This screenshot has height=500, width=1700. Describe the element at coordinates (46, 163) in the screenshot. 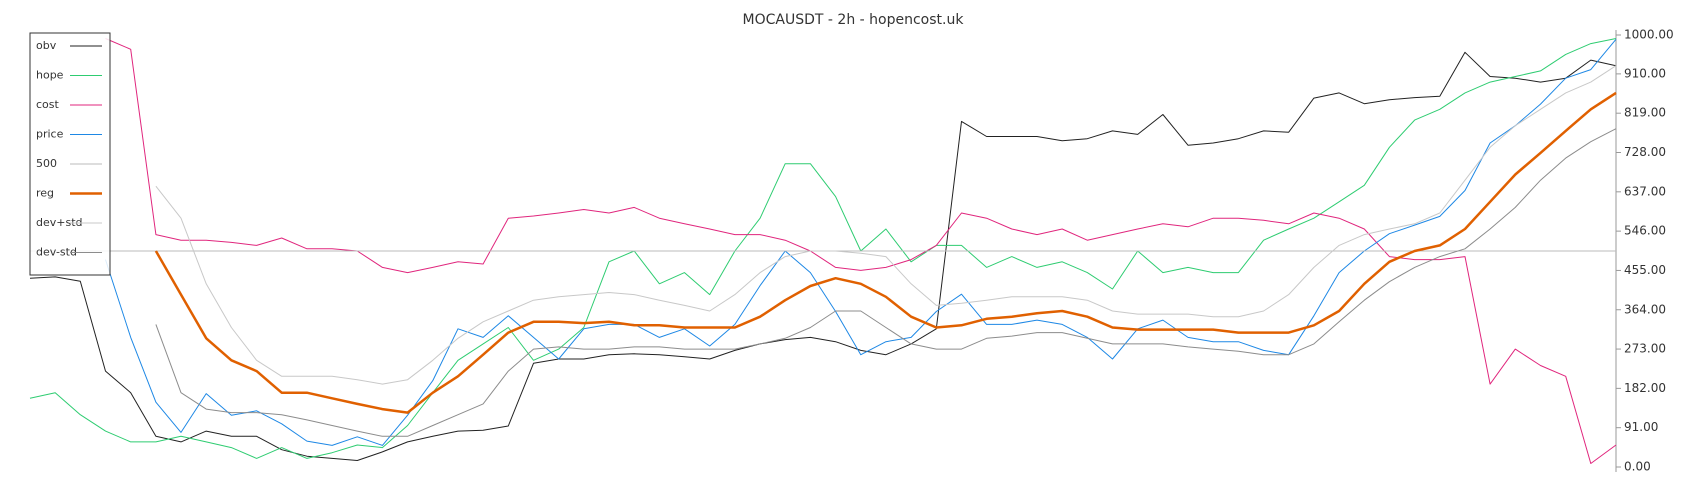

I see `legend-label: 500` at that location.